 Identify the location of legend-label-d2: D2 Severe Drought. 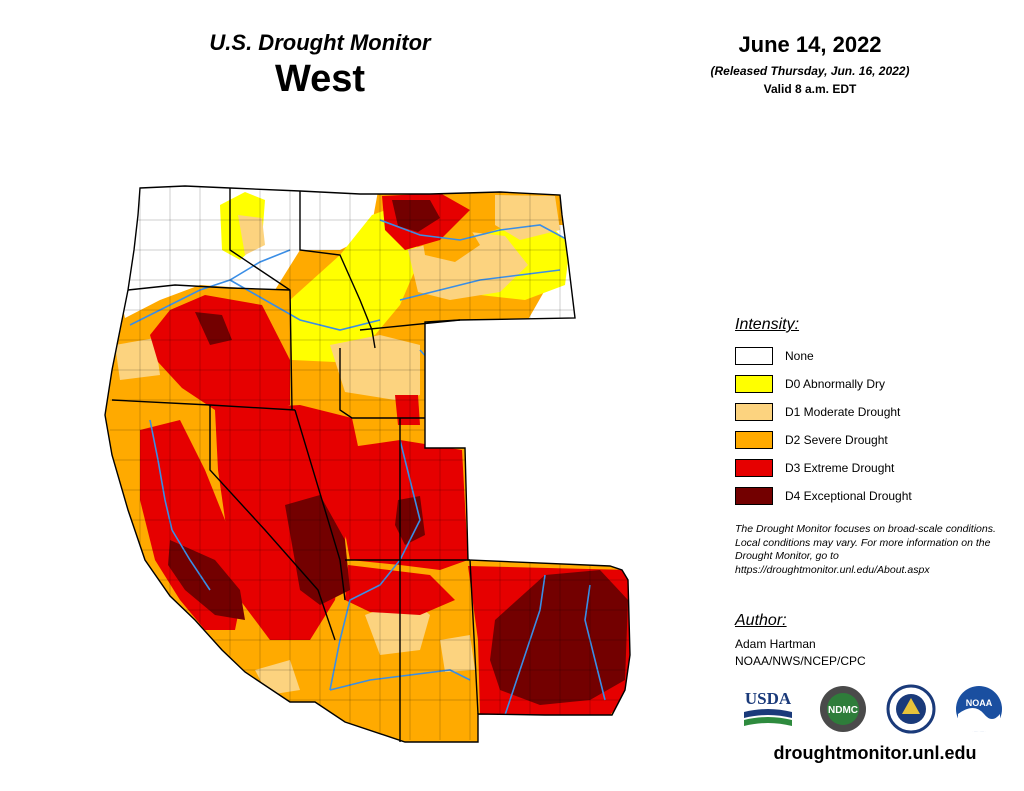
(836, 440).